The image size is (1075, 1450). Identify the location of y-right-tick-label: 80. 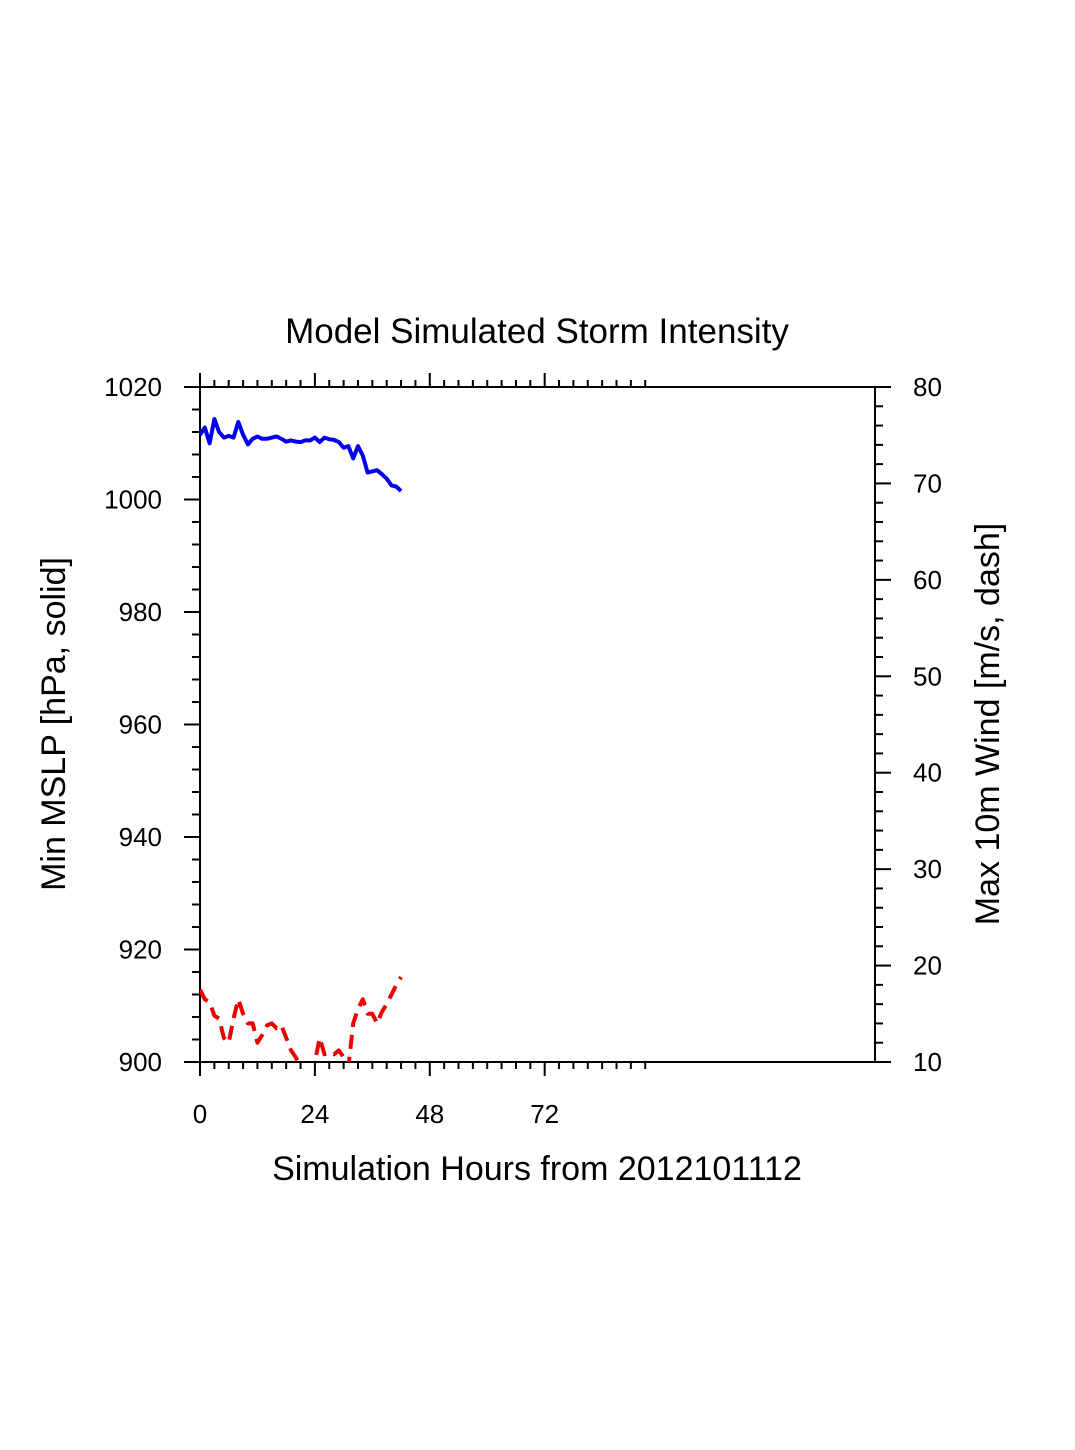
(927, 387).